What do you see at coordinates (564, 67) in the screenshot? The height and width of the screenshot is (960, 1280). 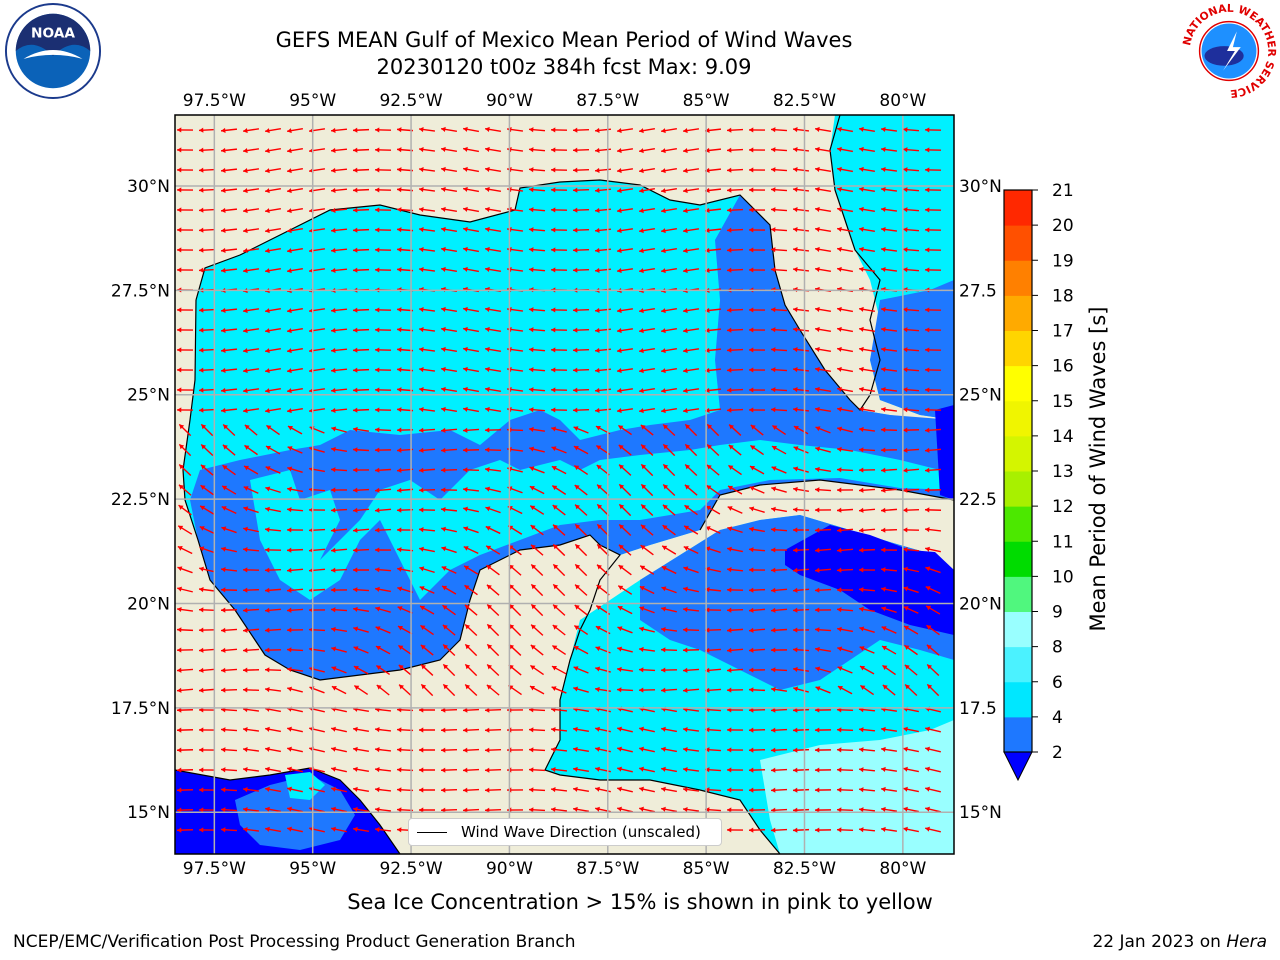 I see `map-subtitle: 20230120 t00z 384h fcst Max: 9.09` at bounding box center [564, 67].